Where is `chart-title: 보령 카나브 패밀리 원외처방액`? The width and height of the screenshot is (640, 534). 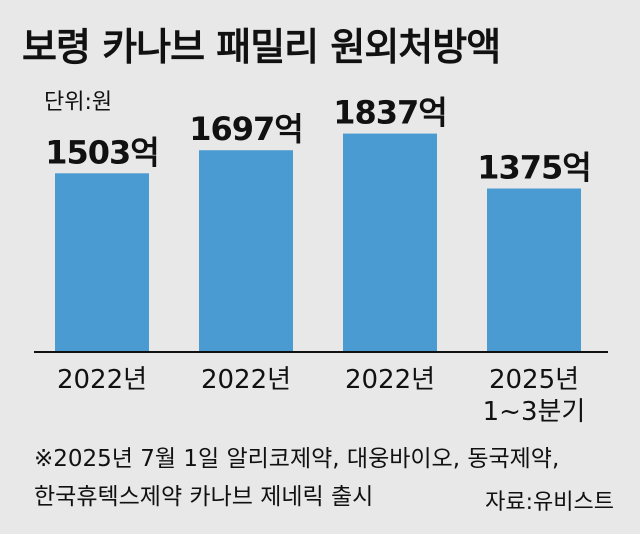 chart-title: 보령 카나브 패밀리 원외처방액 is located at coordinates (261, 47).